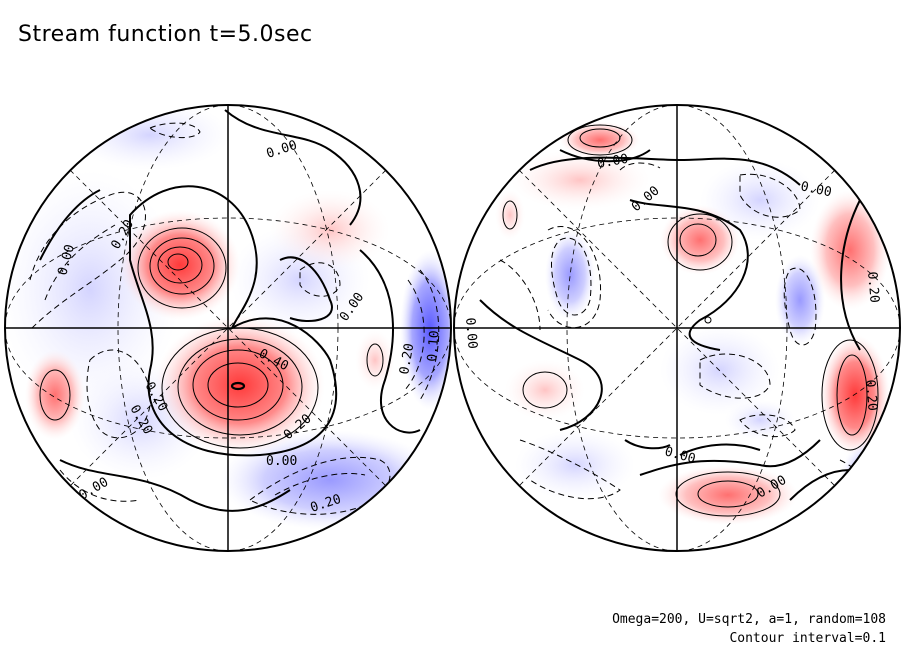  I want to click on parameters-note: Omega=200, U=sqrt2, a=1, random=108, so click(749, 619).